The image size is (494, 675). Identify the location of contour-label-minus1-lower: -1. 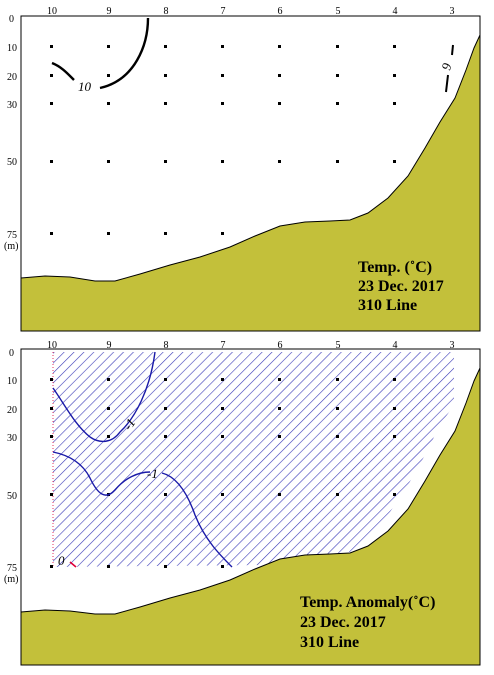
(152, 473).